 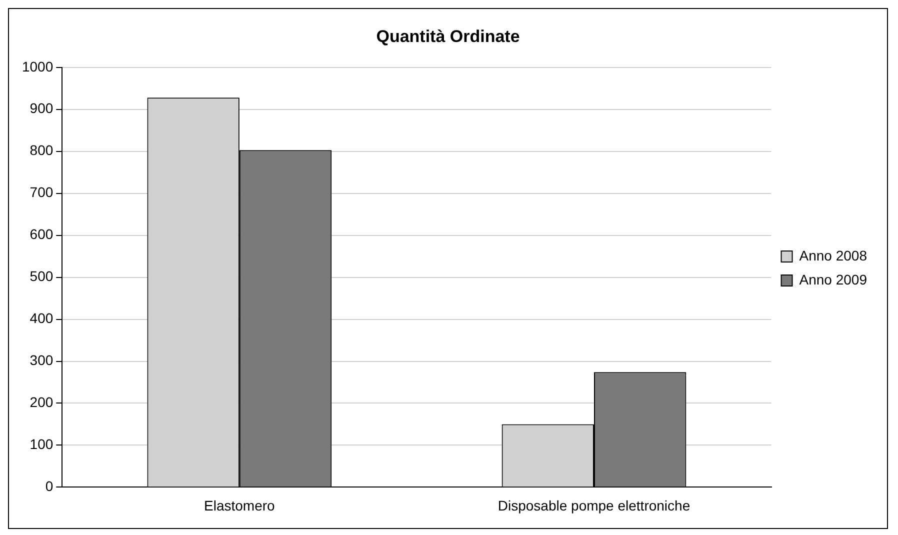 What do you see at coordinates (42, 108) in the screenshot?
I see `y-tick-label: 900` at bounding box center [42, 108].